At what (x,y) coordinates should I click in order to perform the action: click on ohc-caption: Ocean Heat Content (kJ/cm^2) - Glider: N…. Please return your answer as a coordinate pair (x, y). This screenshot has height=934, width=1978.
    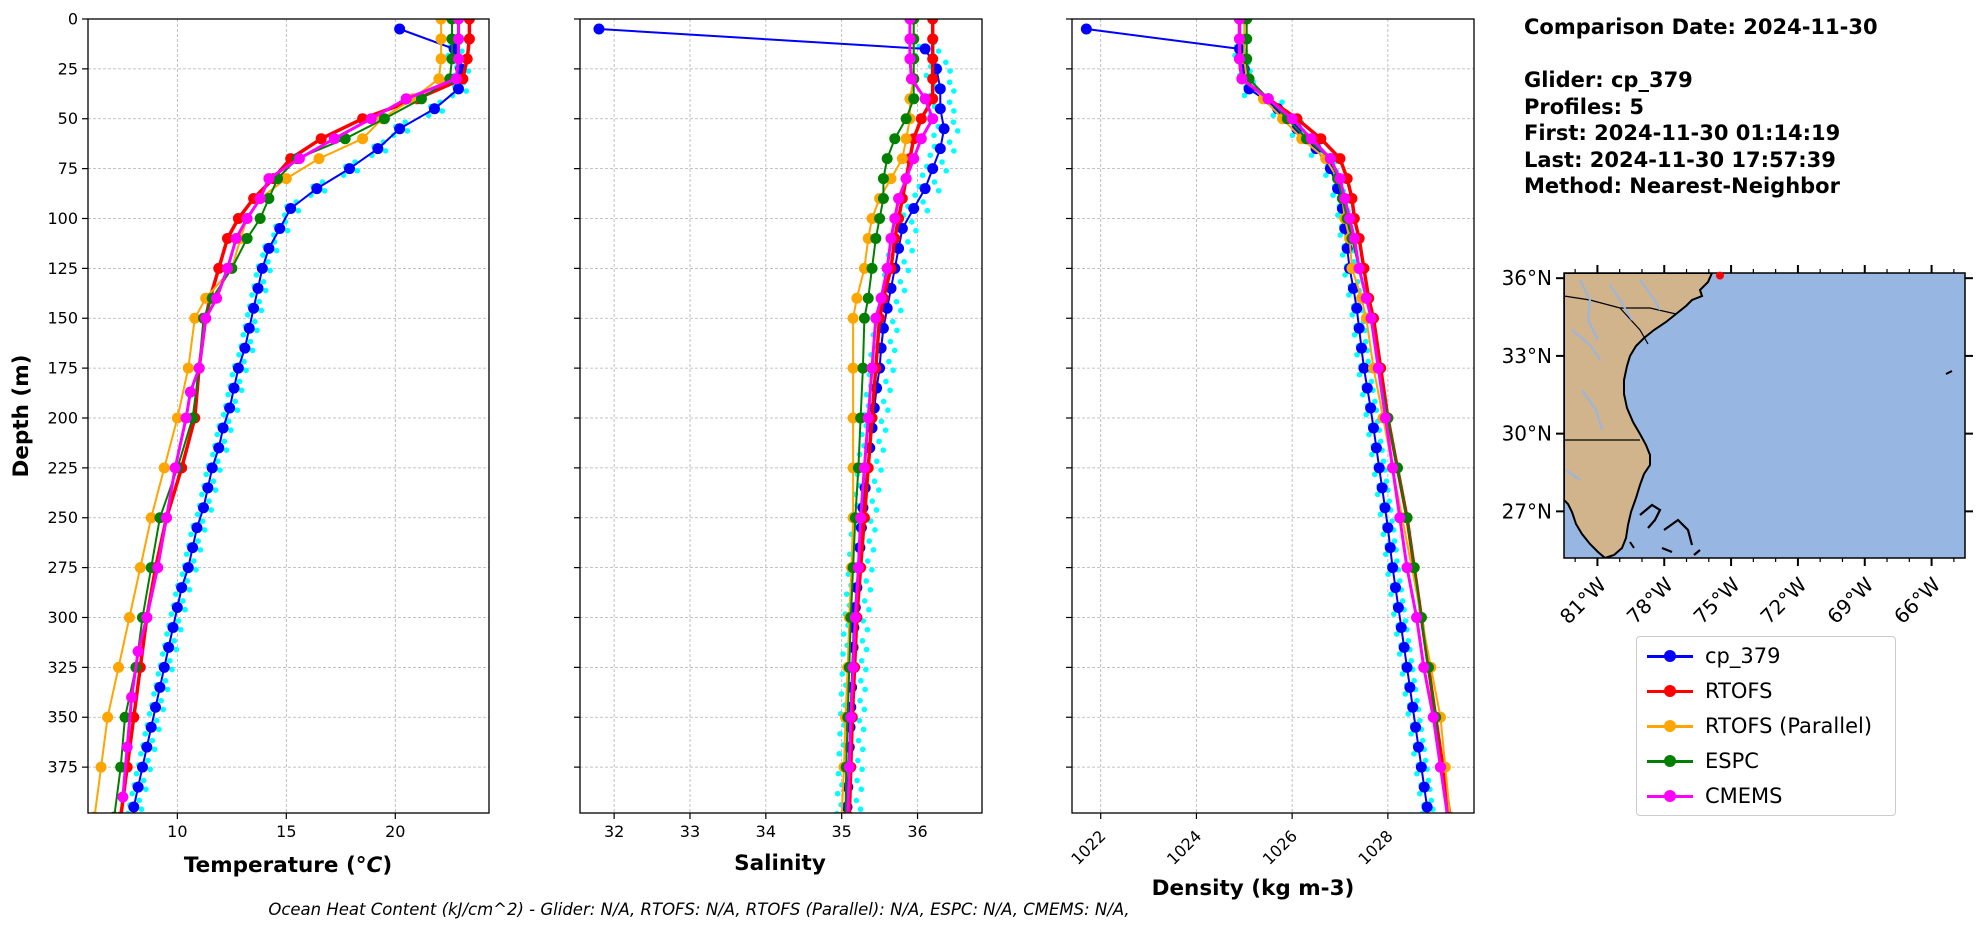
    Looking at the image, I should click on (699, 909).